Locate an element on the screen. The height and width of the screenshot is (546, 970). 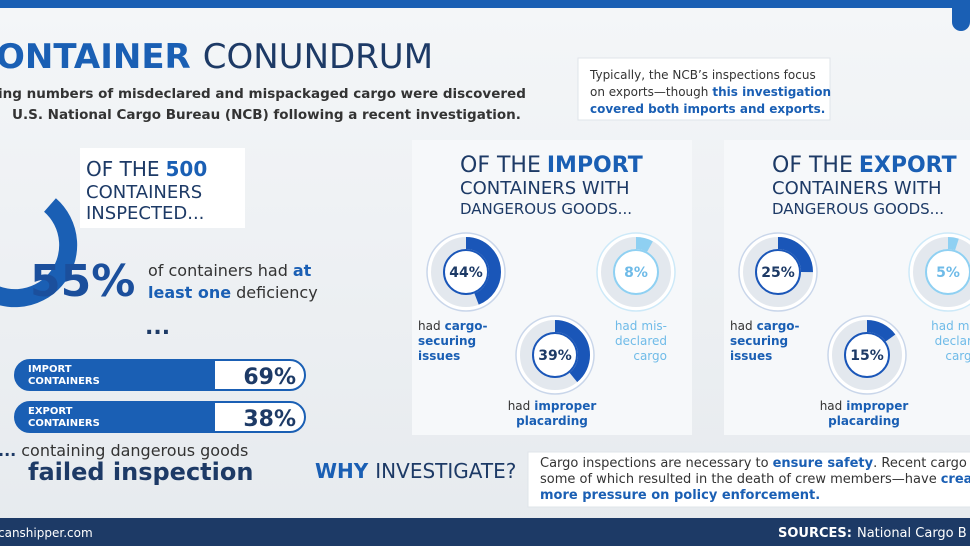
footer-sources: SOURCES: National Cargo B is located at coordinates (872, 533).